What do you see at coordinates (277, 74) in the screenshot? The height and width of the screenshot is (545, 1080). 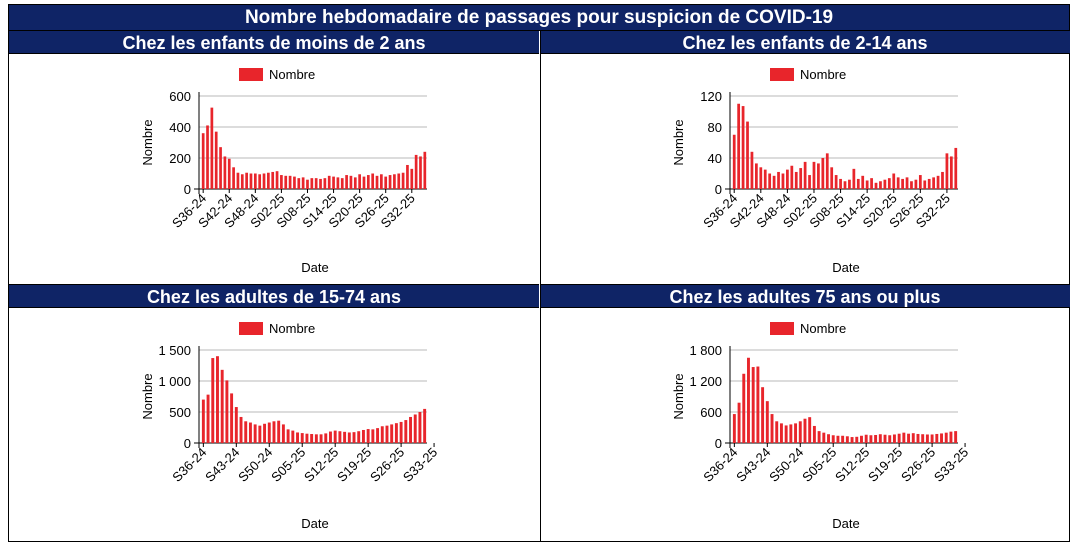 I see `legend: Nombre` at bounding box center [277, 74].